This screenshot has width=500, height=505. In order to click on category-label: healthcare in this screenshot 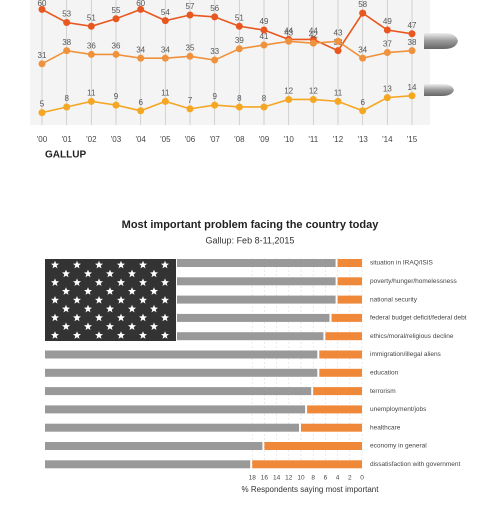, I will do `click(385, 427)`.